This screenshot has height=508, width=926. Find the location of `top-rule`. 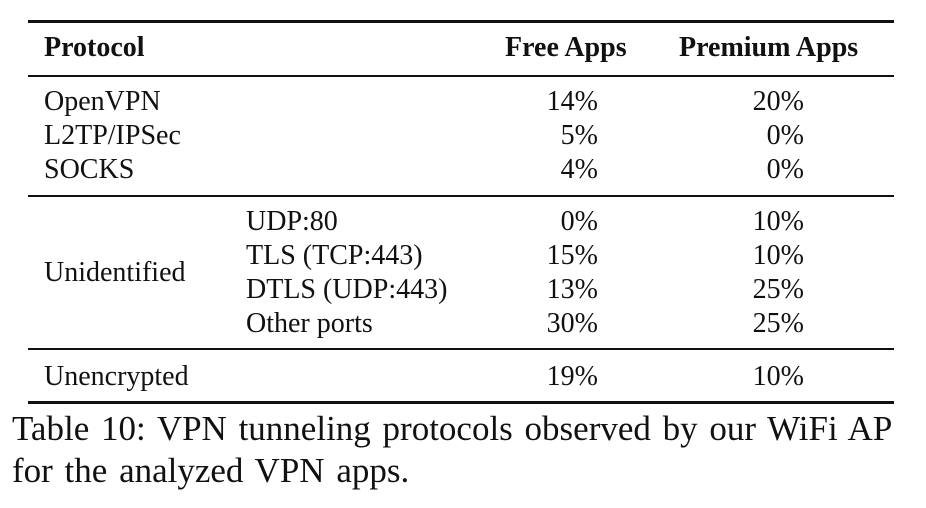

top-rule is located at coordinates (461, 21).